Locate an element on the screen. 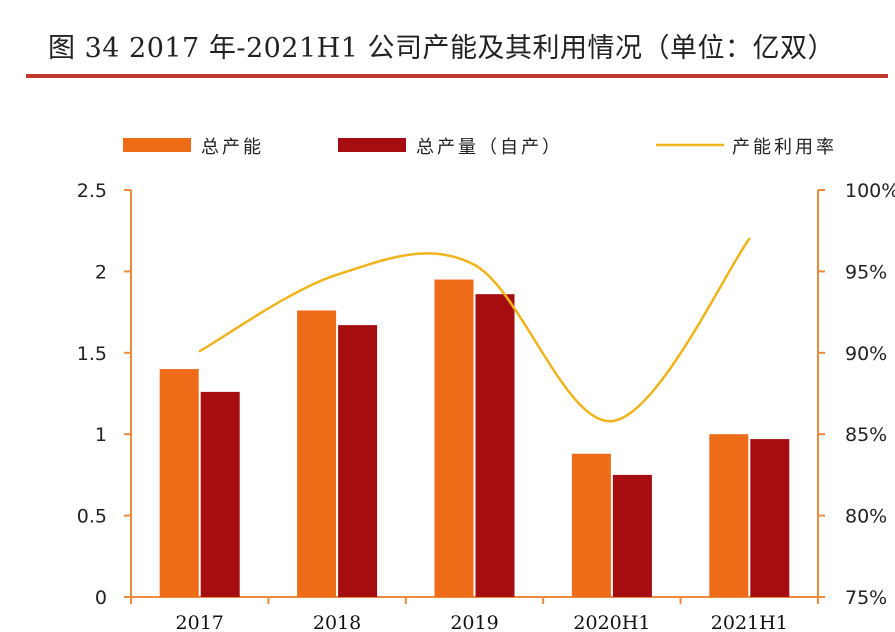 This screenshot has height=632, width=895. x-tick-label: 2020H1 is located at coordinates (611, 622).